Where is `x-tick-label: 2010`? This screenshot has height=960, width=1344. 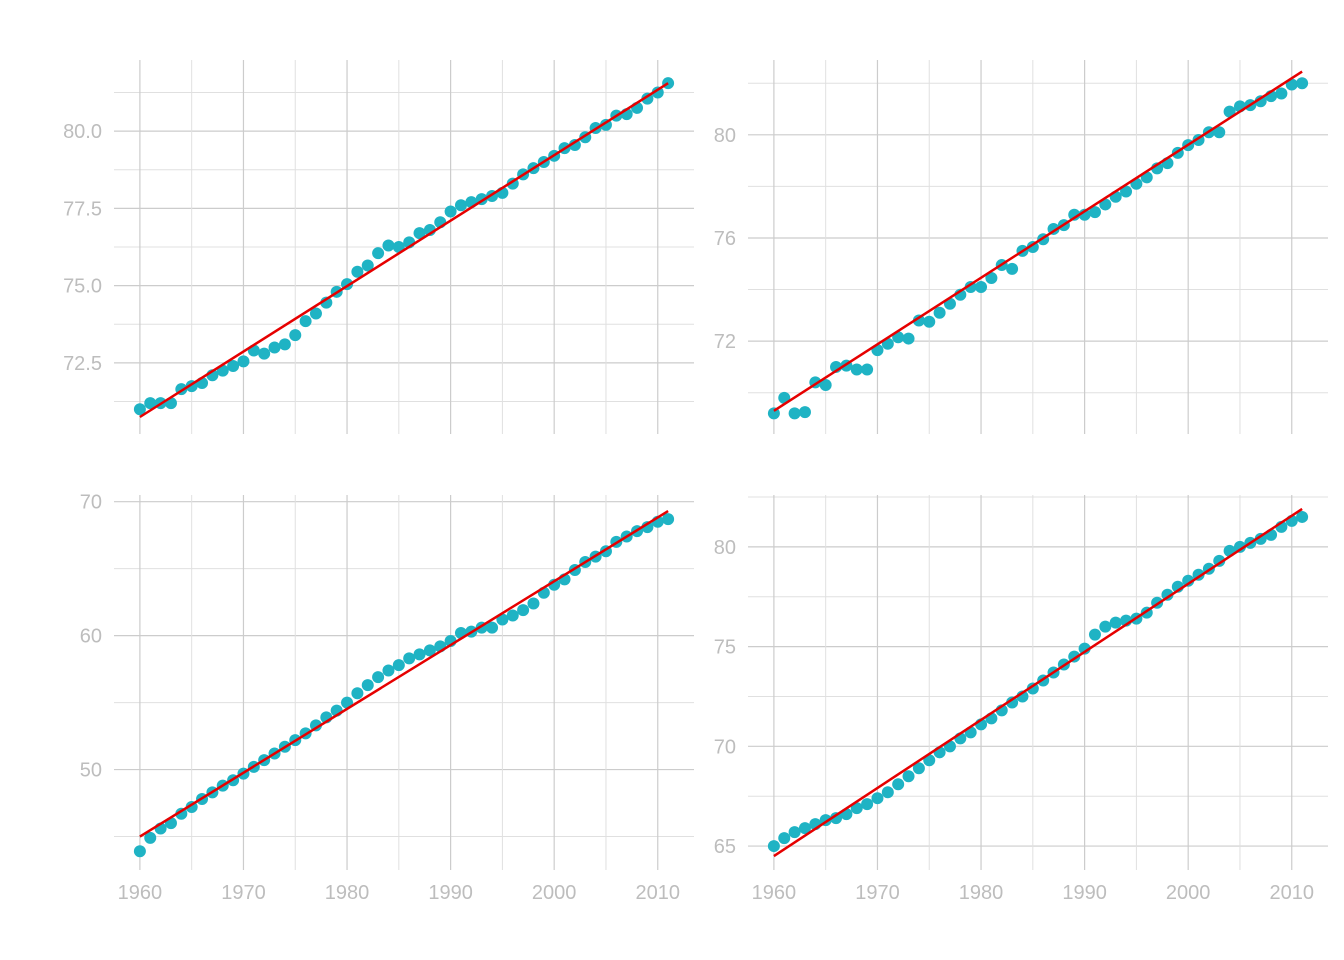
x-tick-label: 2010 is located at coordinates (658, 893).